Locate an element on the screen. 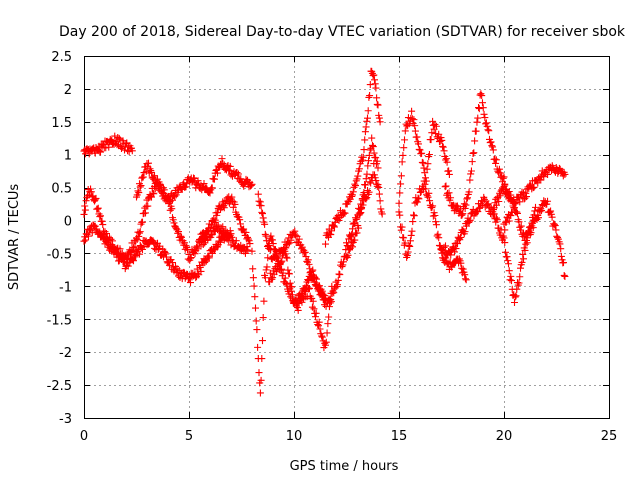 This screenshot has height=480, width=640. y-tick-label: -3 is located at coordinates (65, 419).